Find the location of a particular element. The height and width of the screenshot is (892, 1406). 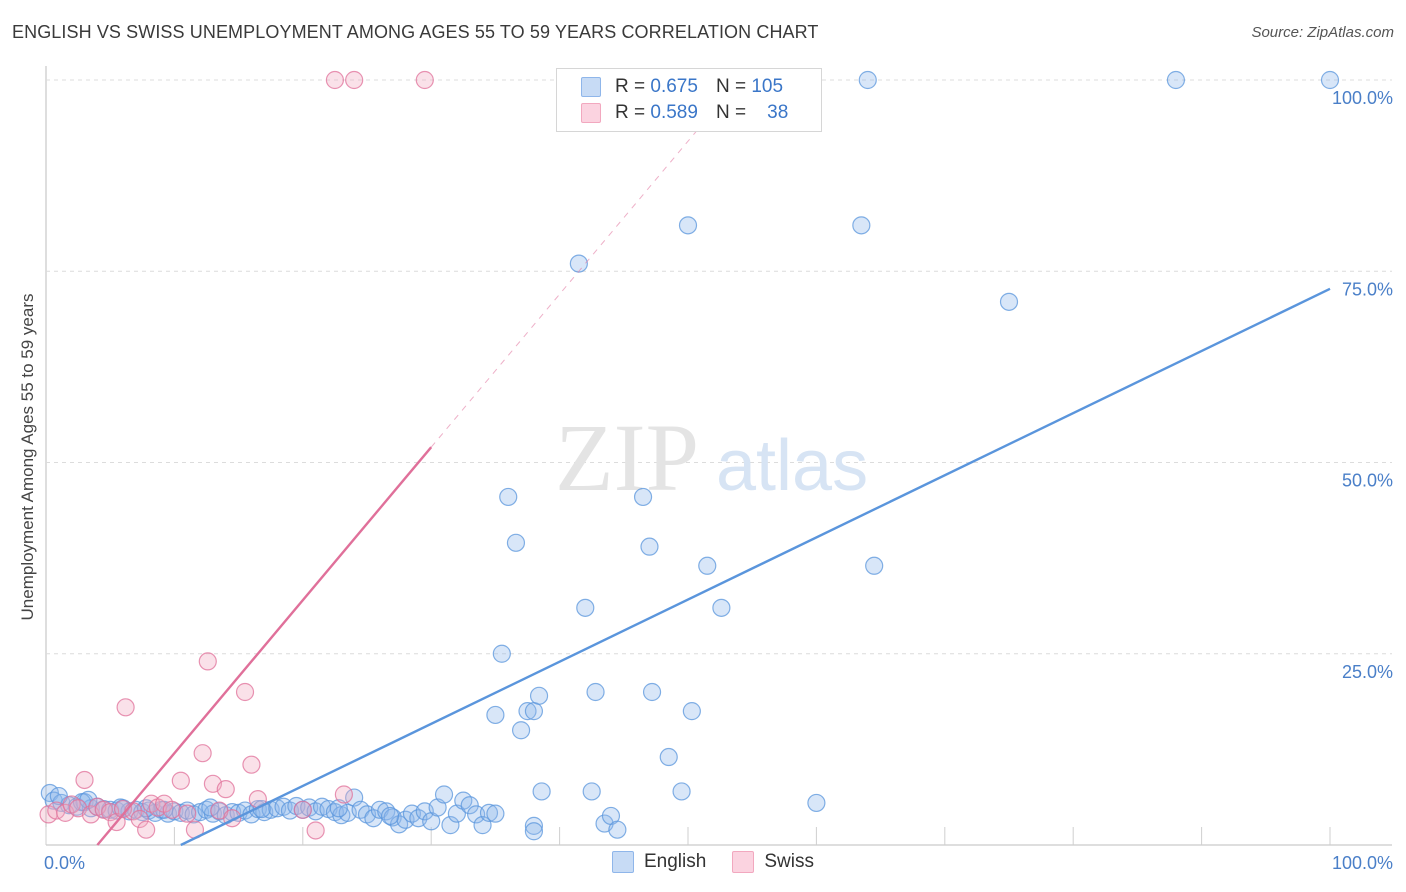

y-tick-label: 50.0% is located at coordinates (1367, 481).